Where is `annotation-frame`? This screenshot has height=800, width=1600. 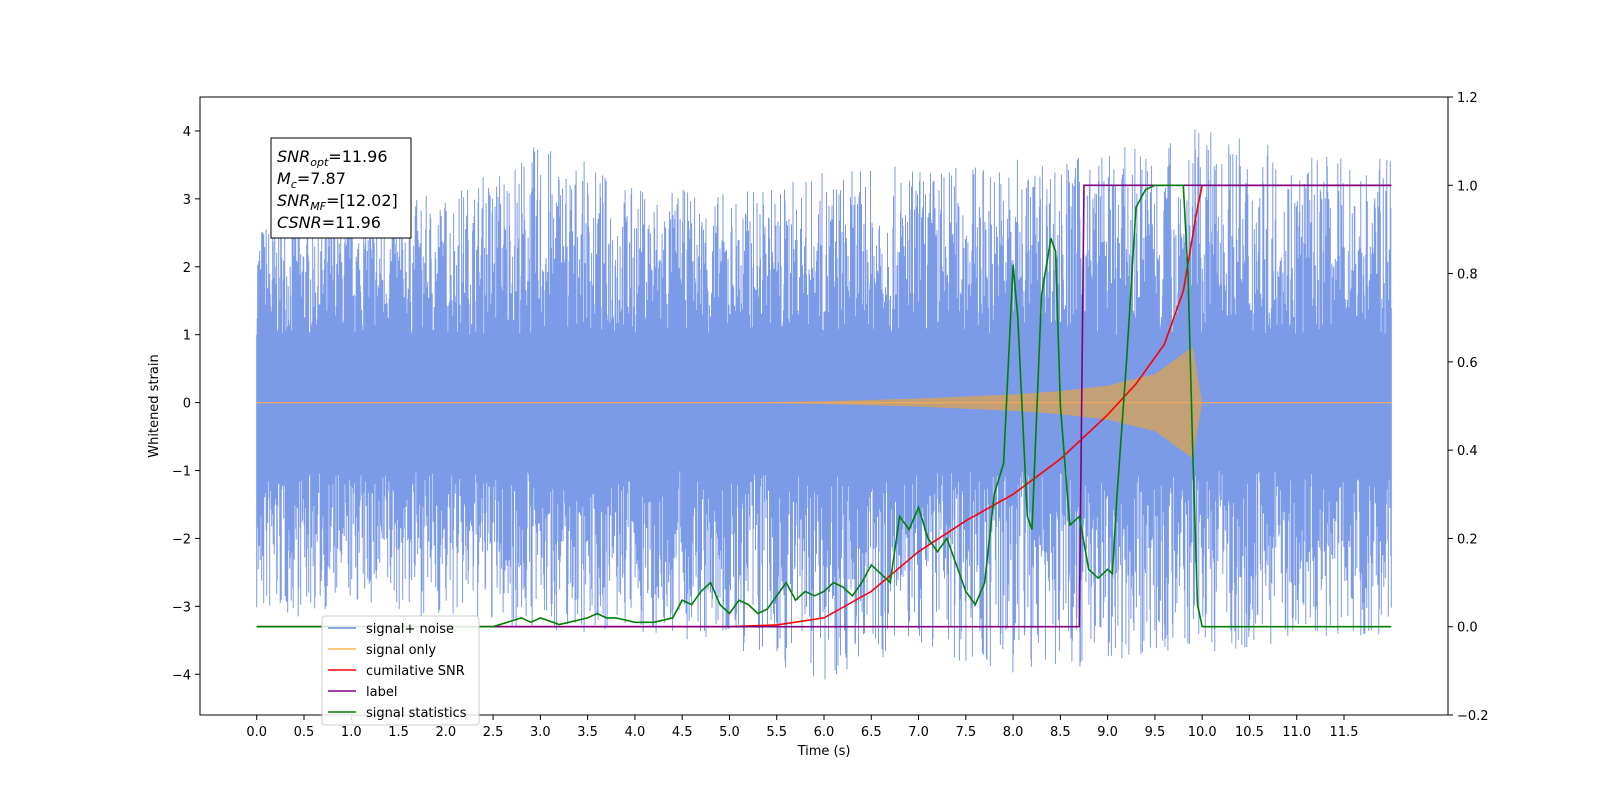
annotation-frame is located at coordinates (341, 188).